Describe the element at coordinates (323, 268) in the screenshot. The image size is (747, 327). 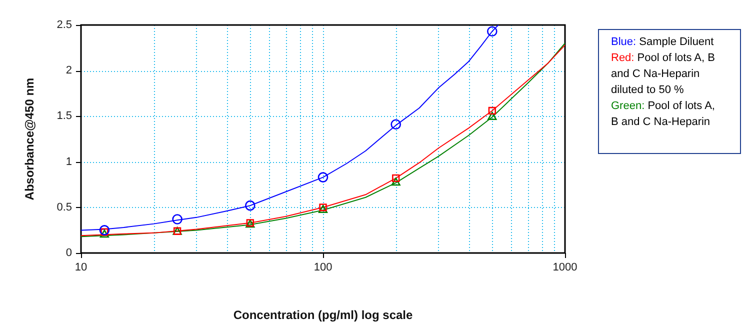
I see `x-tick-label: 100` at that location.